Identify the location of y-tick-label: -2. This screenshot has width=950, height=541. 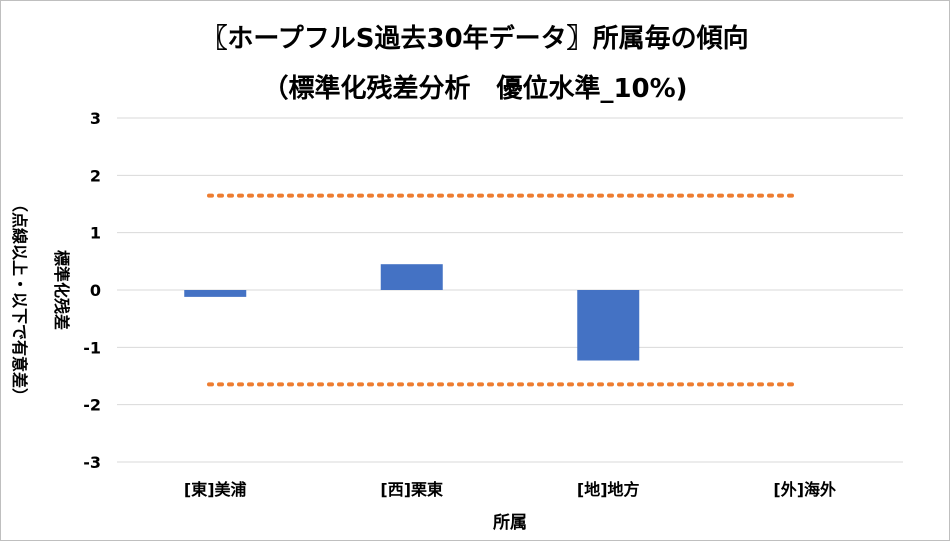
(92, 405).